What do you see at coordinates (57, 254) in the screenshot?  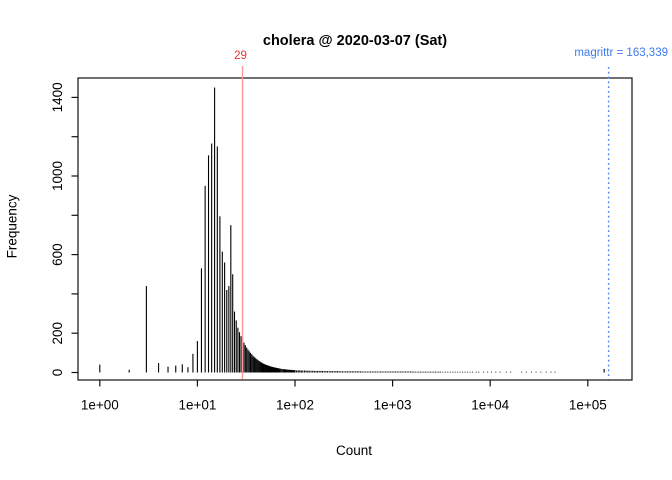 I see `y-tick-label: 600` at bounding box center [57, 254].